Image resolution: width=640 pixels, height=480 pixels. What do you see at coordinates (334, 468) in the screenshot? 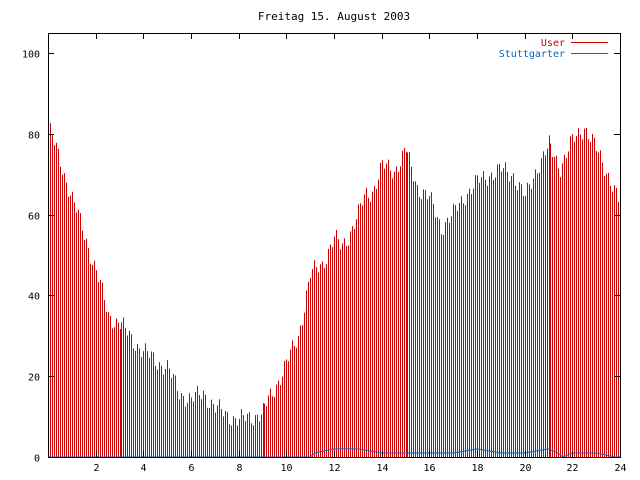
I see `x-tick-label: 12` at bounding box center [334, 468].